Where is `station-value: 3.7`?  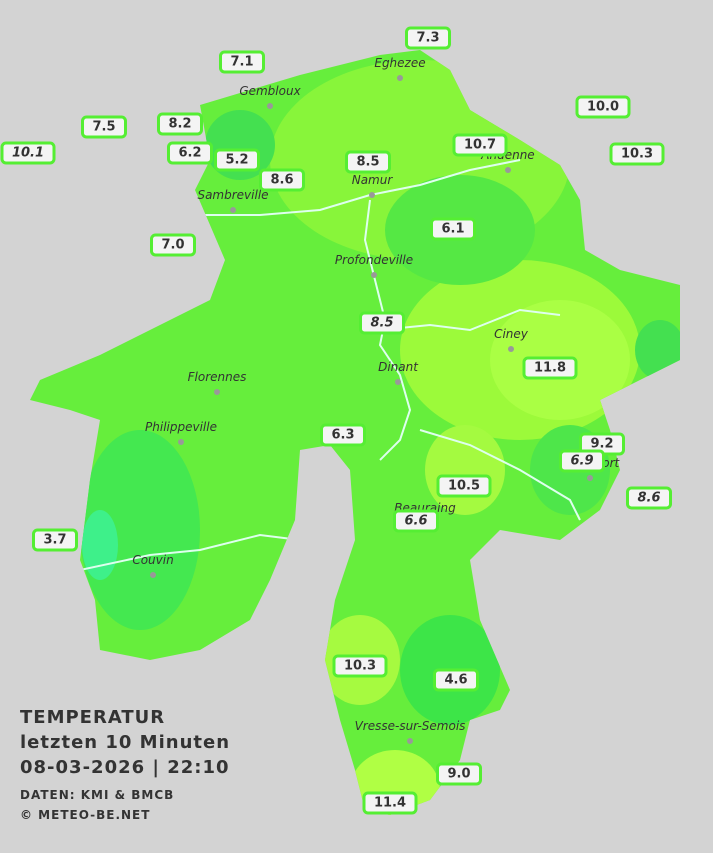
station-value: 3.7 is located at coordinates (54, 540).